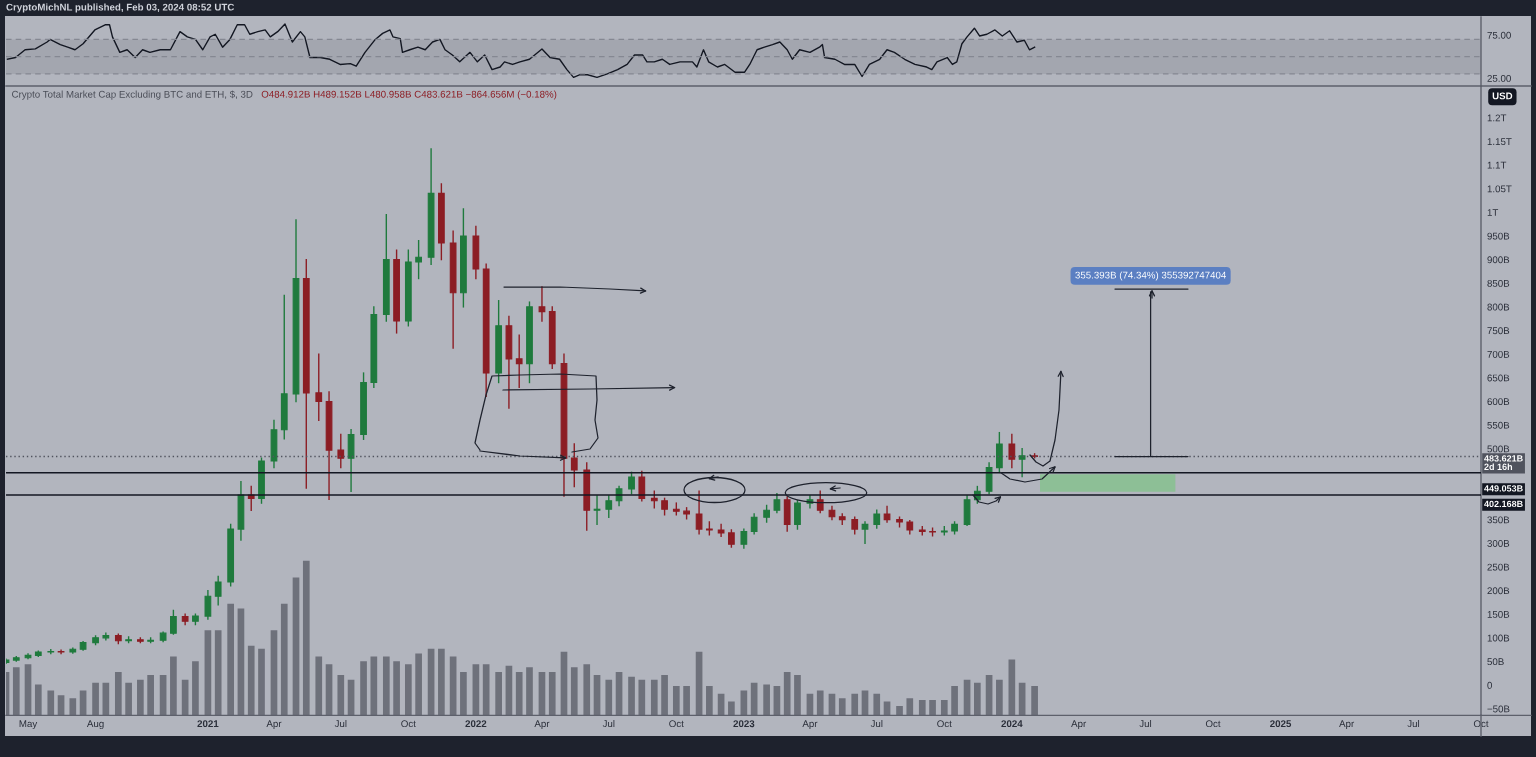  I want to click on y-tick-label: 1.05T, so click(1499, 189).